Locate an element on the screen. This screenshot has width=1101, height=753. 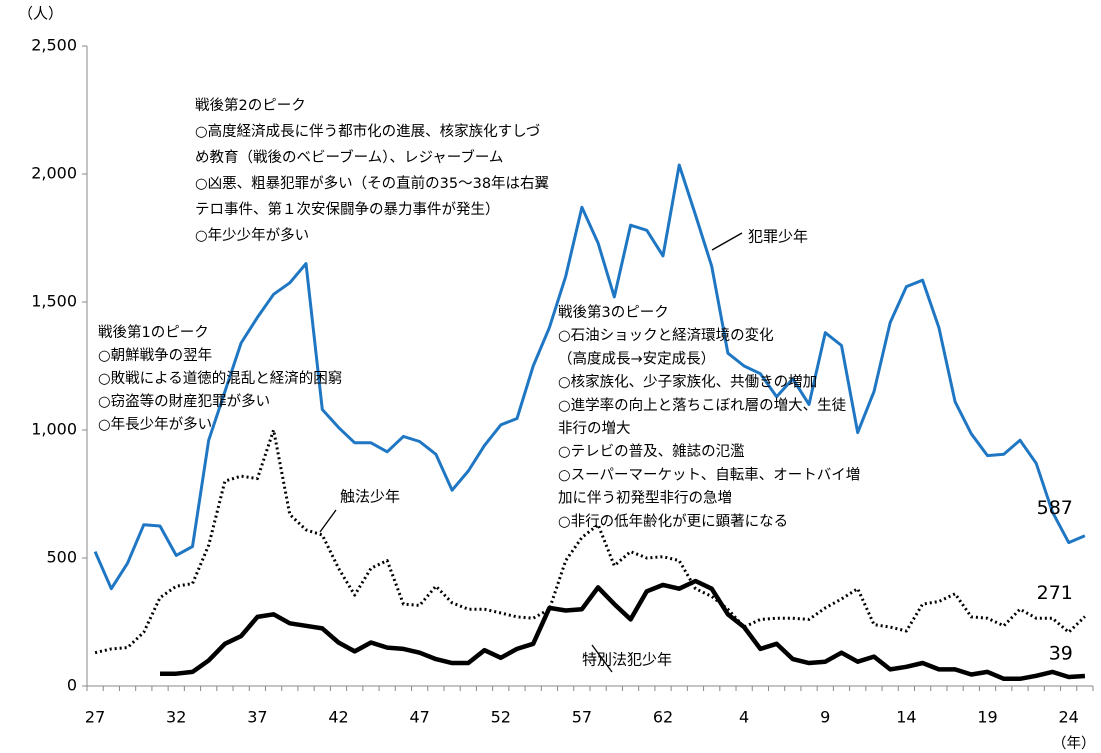
annotation: ○核家族化、少子家族化、共働きの増加 is located at coordinates (687, 382).